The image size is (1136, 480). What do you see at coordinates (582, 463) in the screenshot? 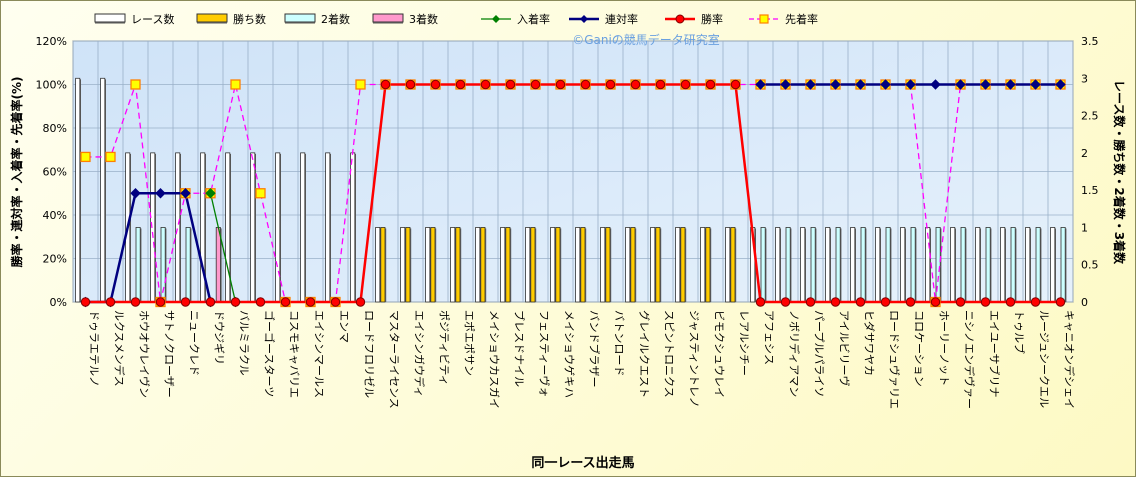
I see `x-axis-label: 同一レース出走馬` at bounding box center [582, 463].